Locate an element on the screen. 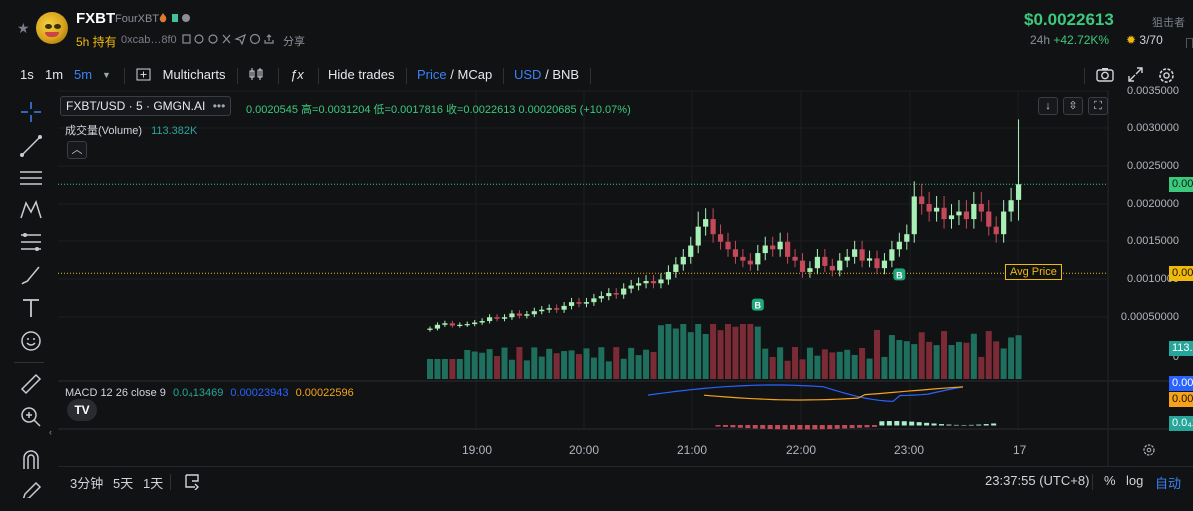 This screenshot has width=1193, height=511. zoom-icon is located at coordinates (31, 417).